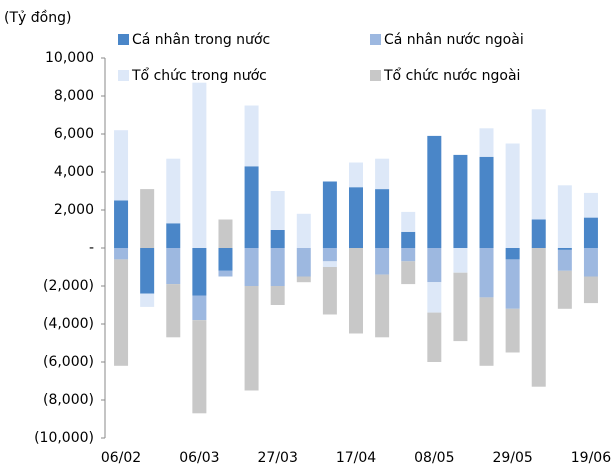  What do you see at coordinates (64, 438) in the screenshot?
I see `y-tick-label: (10,000)` at bounding box center [64, 438].